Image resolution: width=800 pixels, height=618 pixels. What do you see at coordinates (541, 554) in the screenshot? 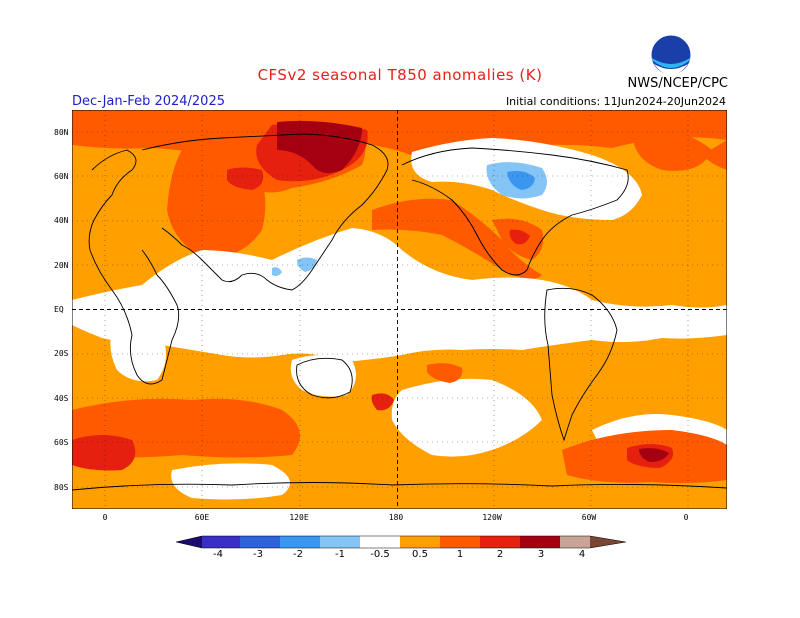
I see `colorbar-tick: 3` at bounding box center [541, 554].